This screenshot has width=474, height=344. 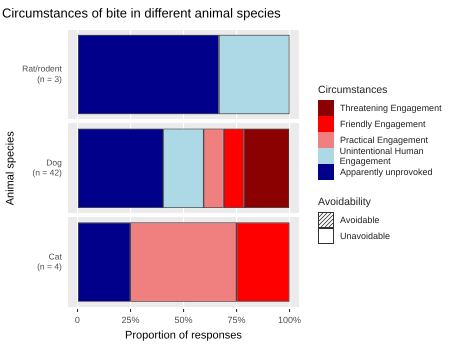 I want to click on text: Avoidability, so click(x=345, y=202).